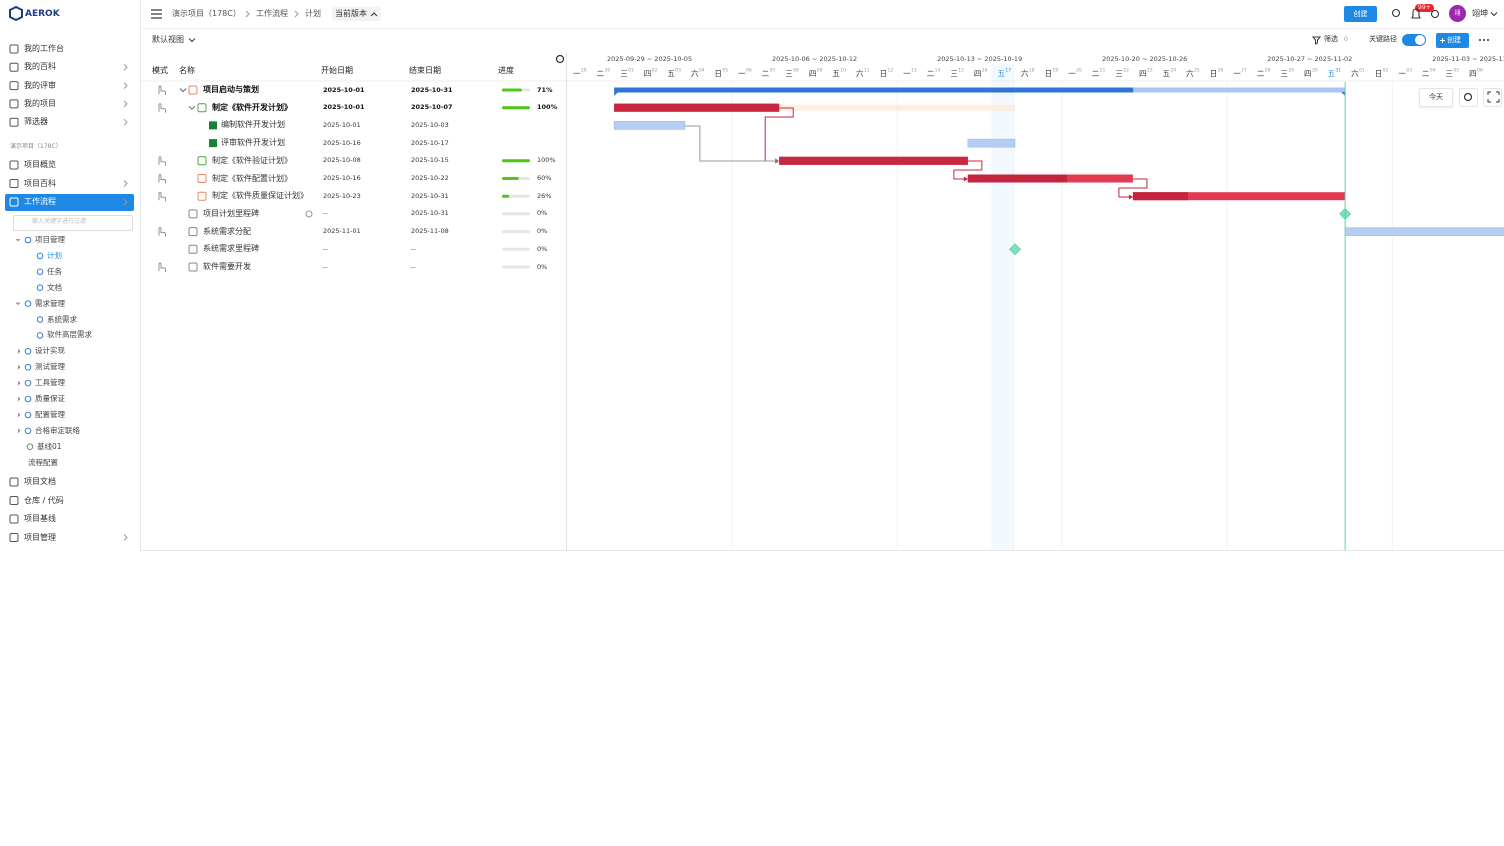 The image size is (1504, 846). Describe the element at coordinates (1420, 40) in the screenshot. I see `toggle-knob` at that location.